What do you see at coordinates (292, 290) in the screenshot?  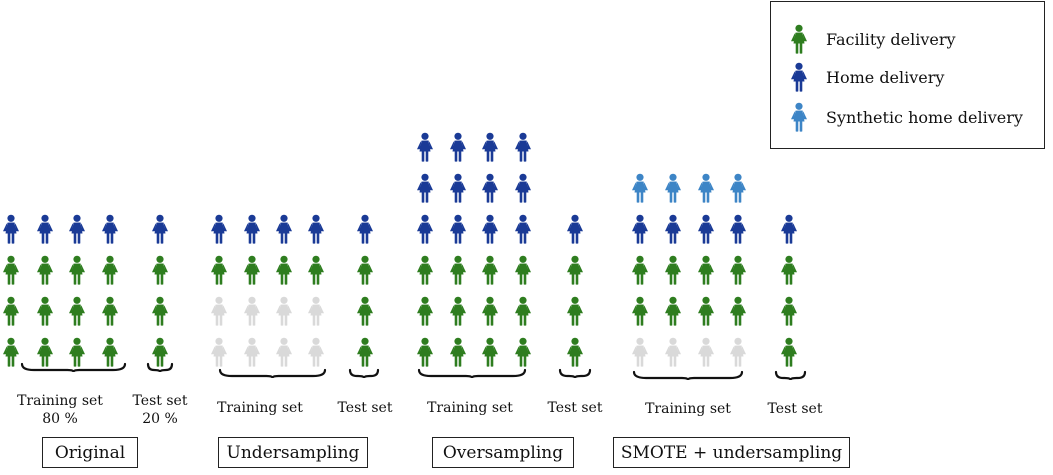 I see `panel-undersampling` at bounding box center [292, 290].